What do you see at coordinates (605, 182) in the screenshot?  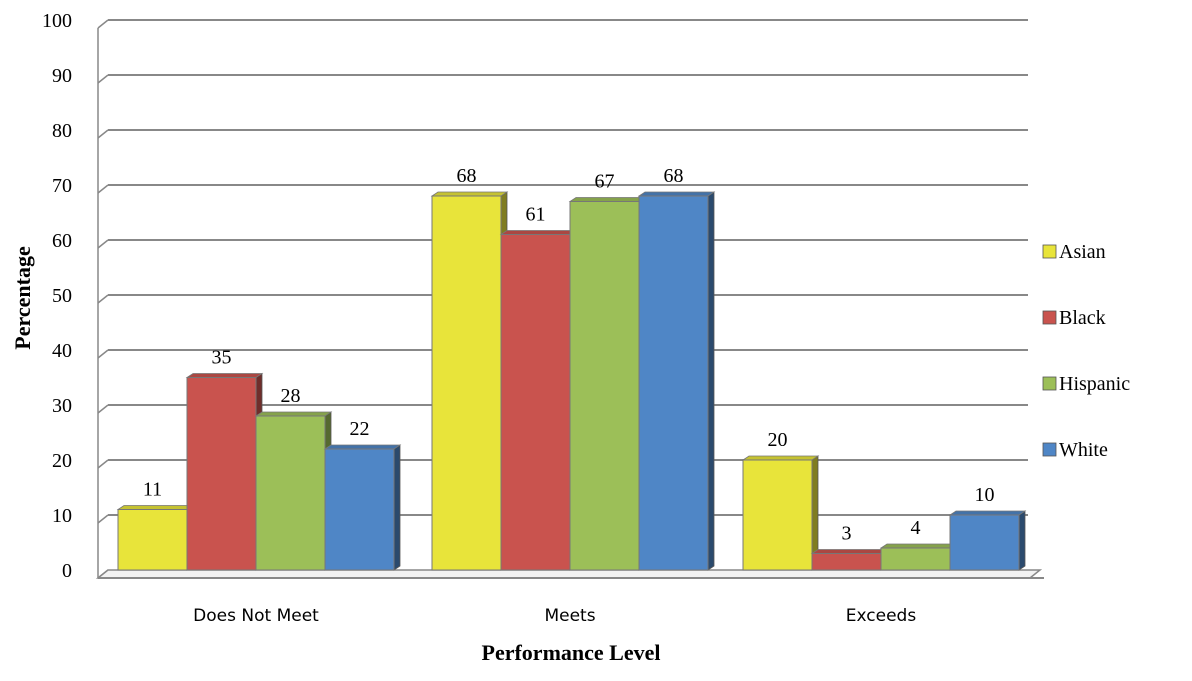 I see `data-label: 67` at bounding box center [605, 182].